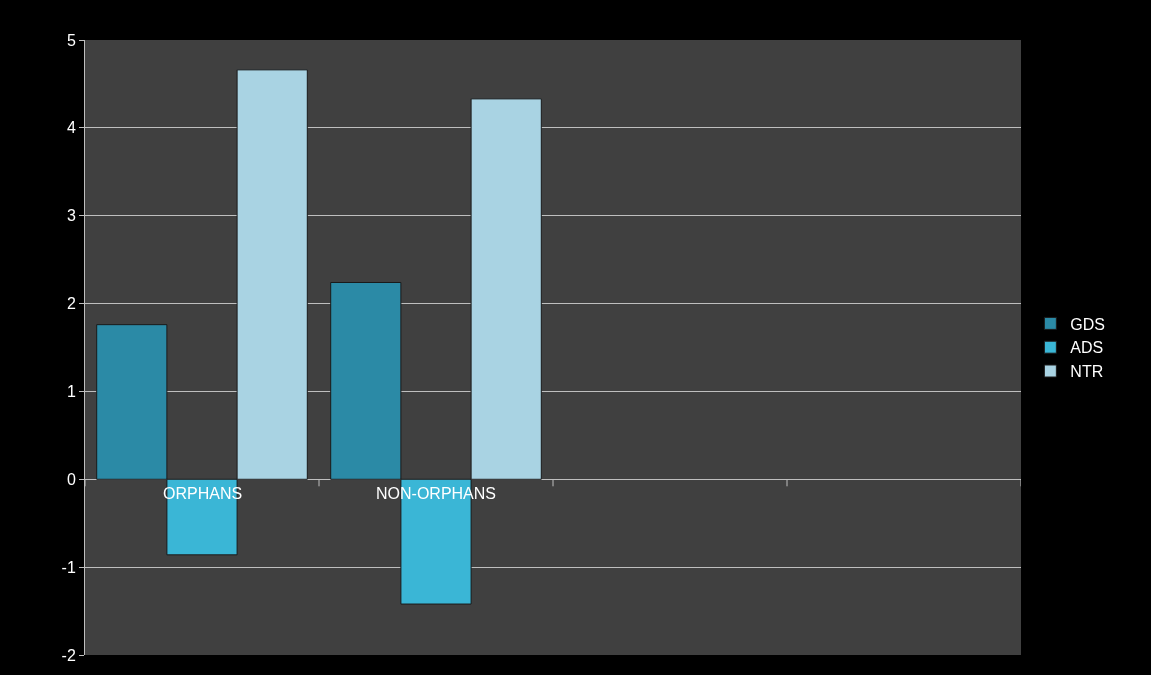 Image resolution: width=1151 pixels, height=675 pixels. I want to click on y-tick-label: 4, so click(71, 128).